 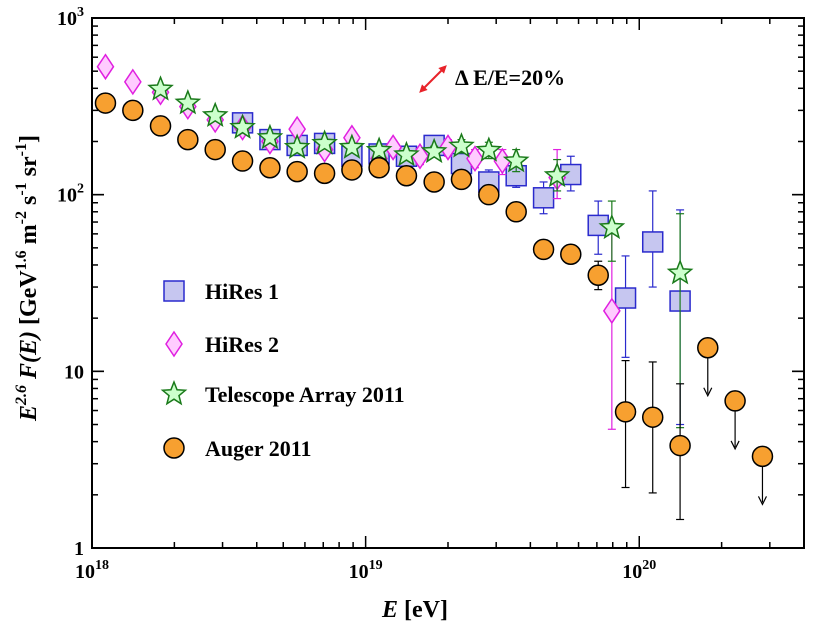 I want to click on energy-scale-annotation: Δ E/E=20%, so click(x=492, y=79).